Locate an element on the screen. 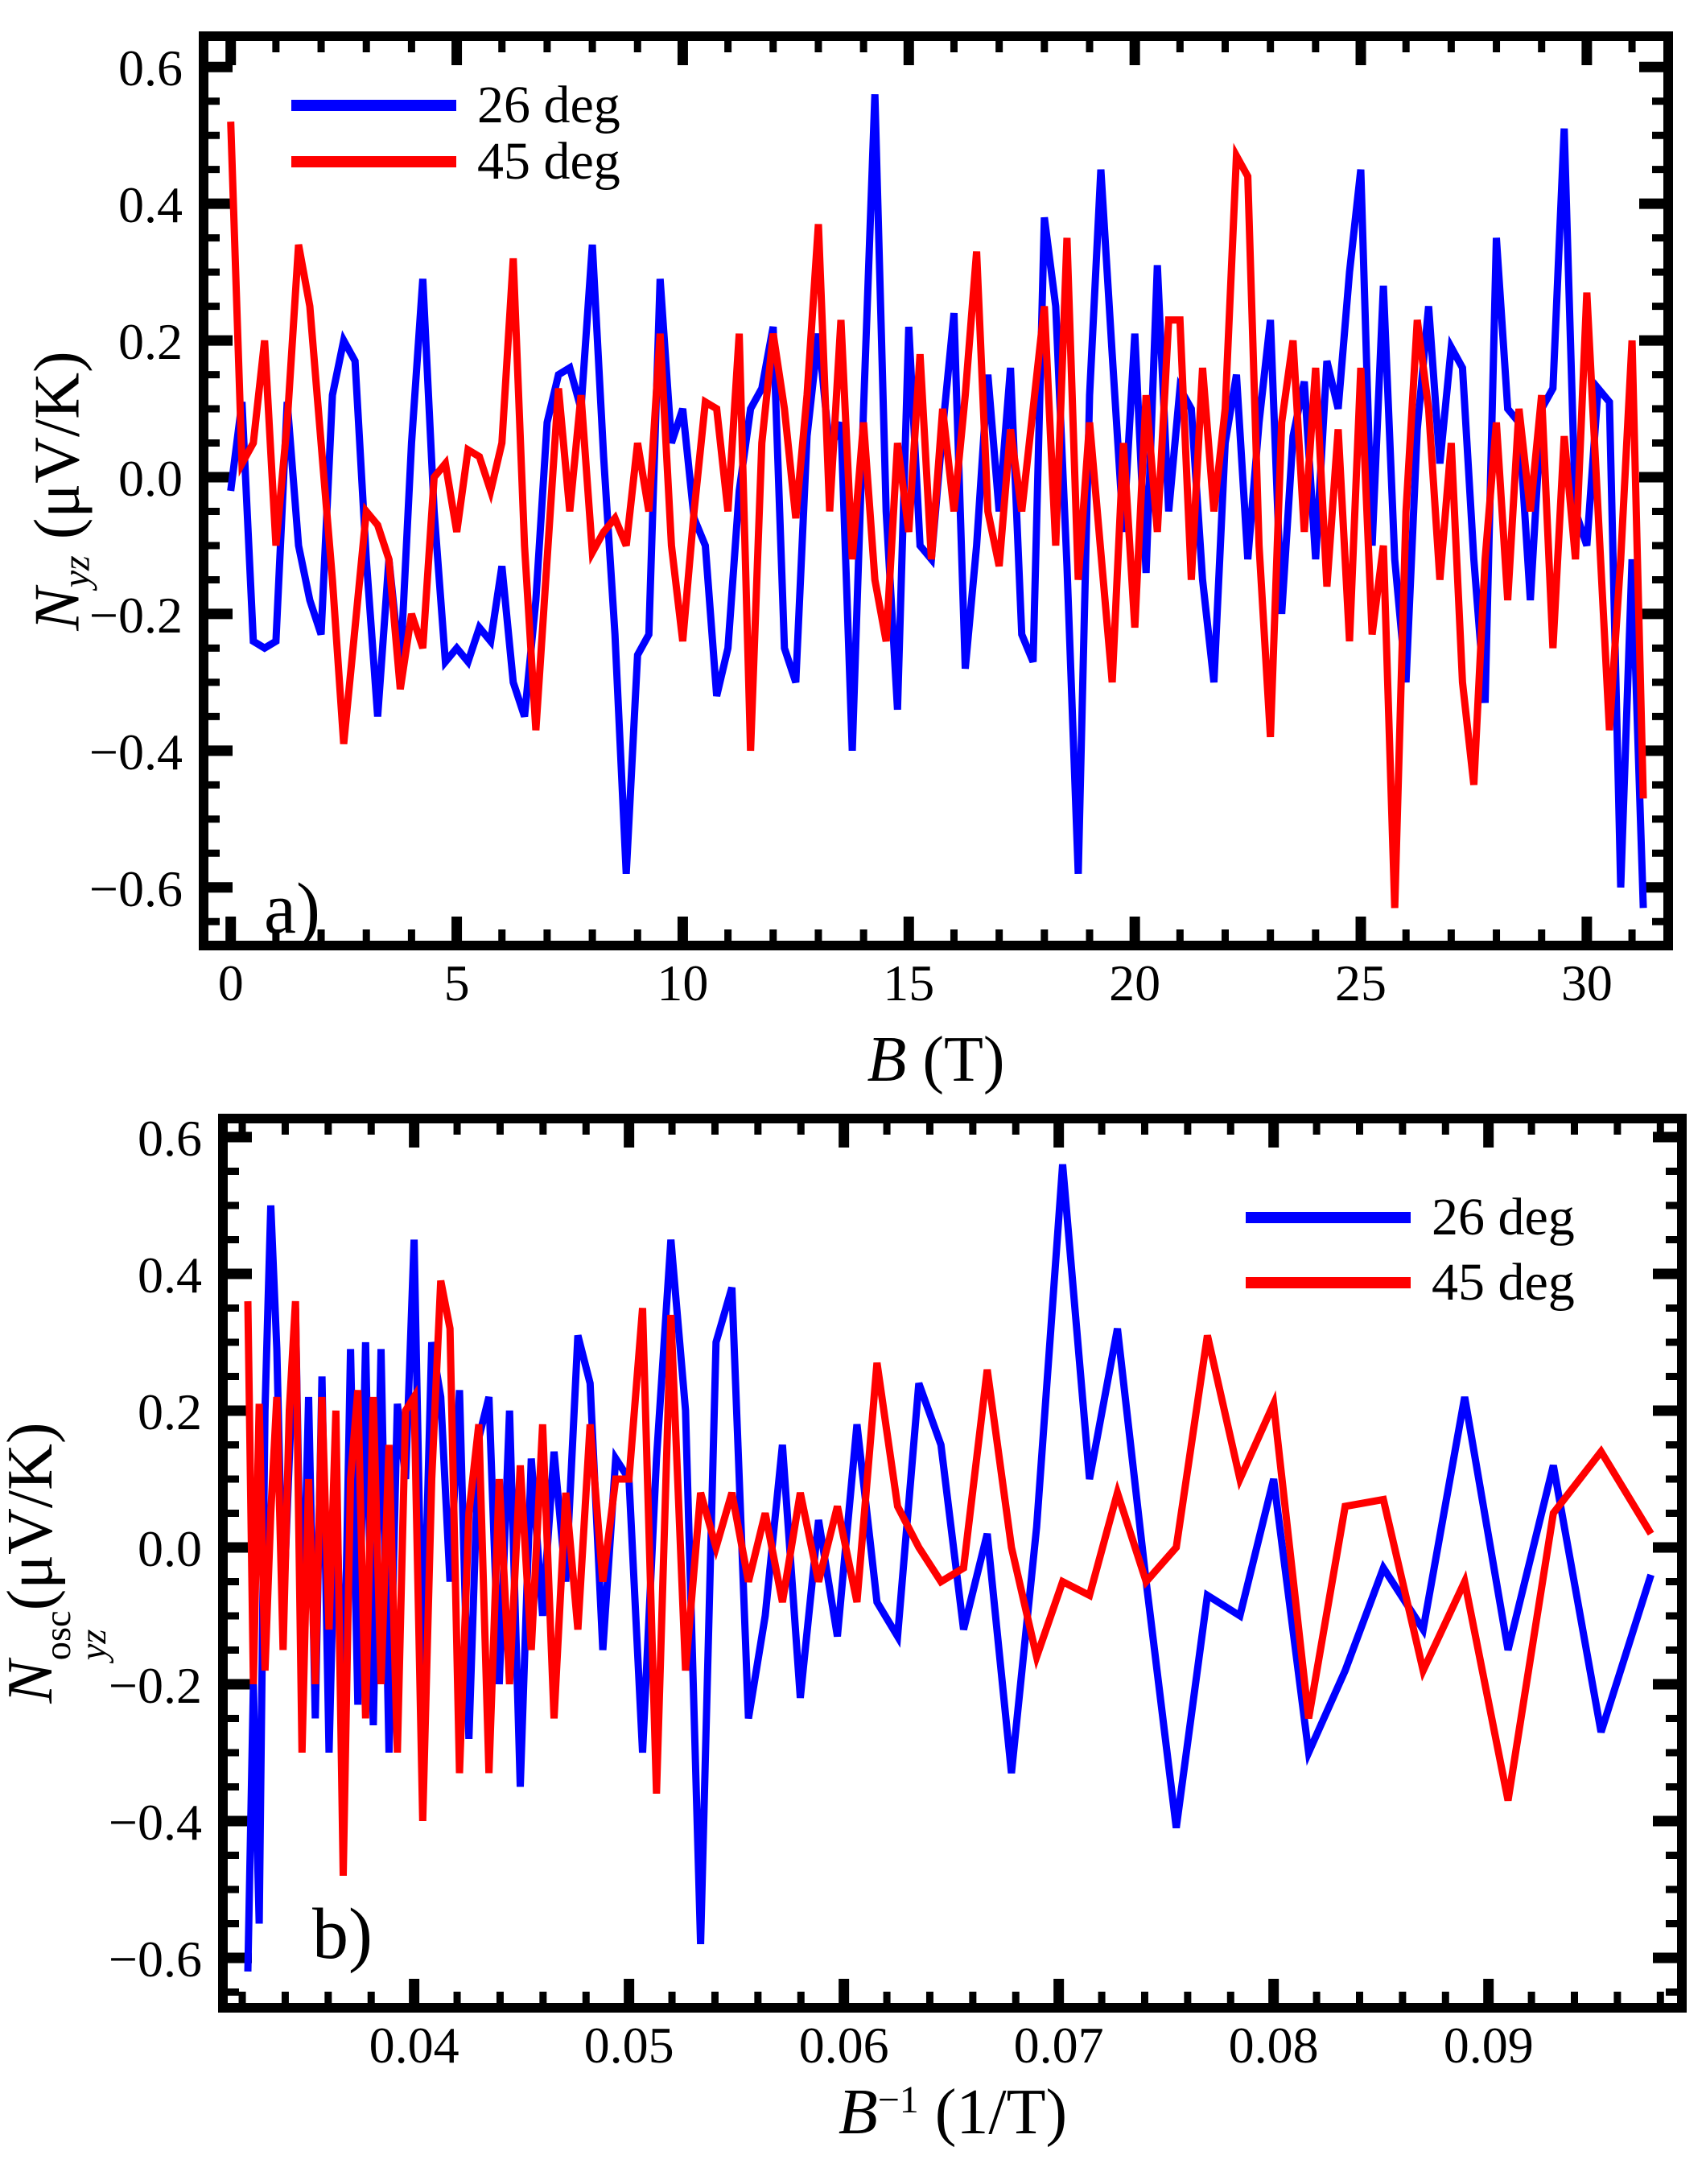 This screenshot has width=1706, height=2184. panel-b-legend: 26 deg 45 deg is located at coordinates (1410, 1250).